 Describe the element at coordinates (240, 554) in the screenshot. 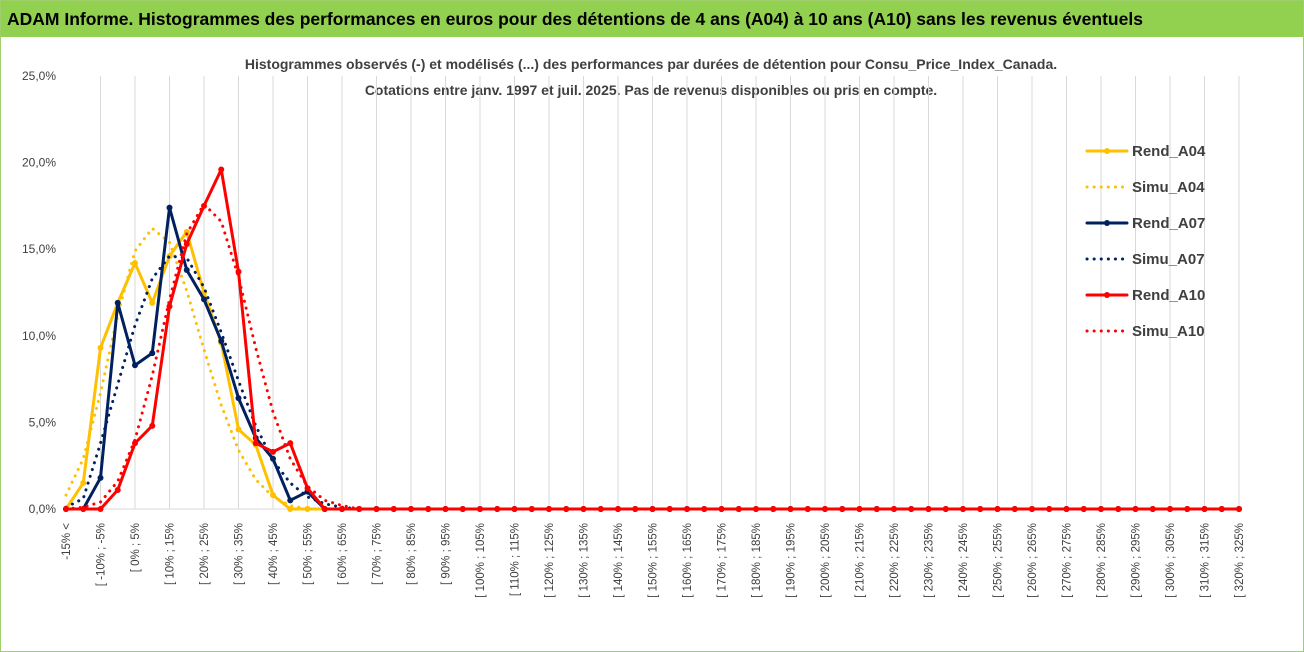

I see `x-tick-label: [ 30% ; 35%` at that location.